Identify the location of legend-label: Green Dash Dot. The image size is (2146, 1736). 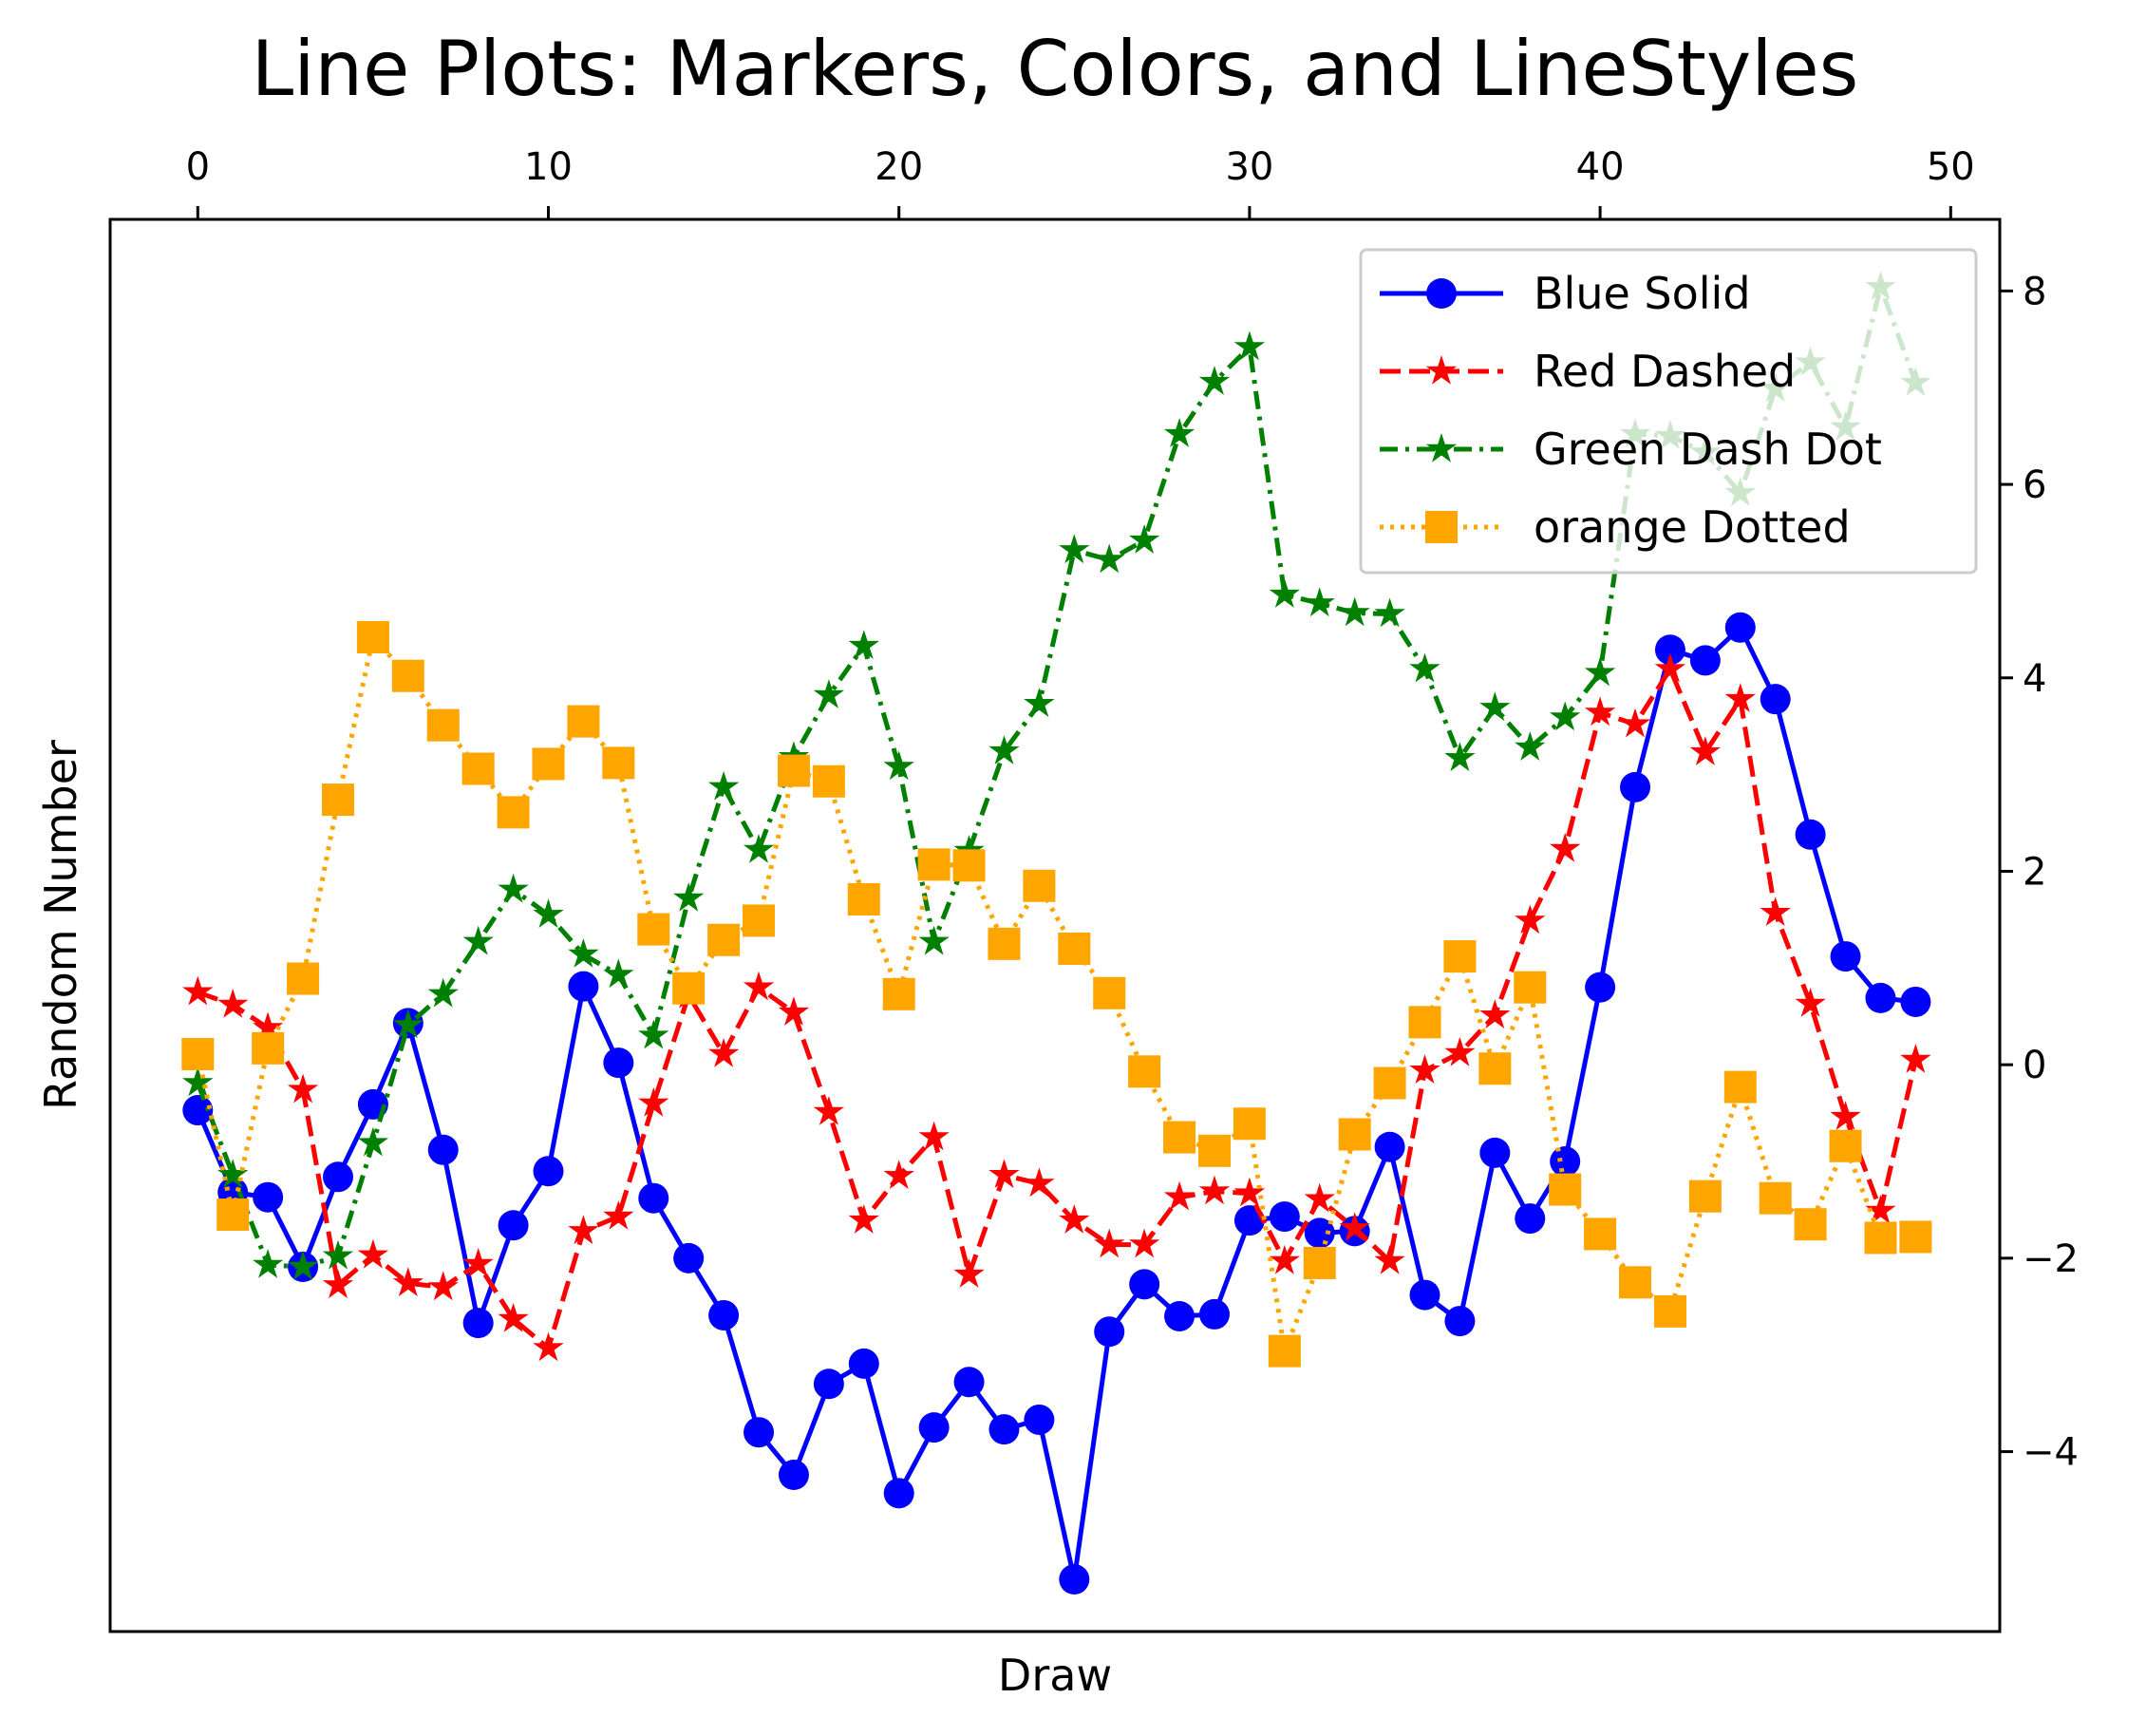
(1708, 450).